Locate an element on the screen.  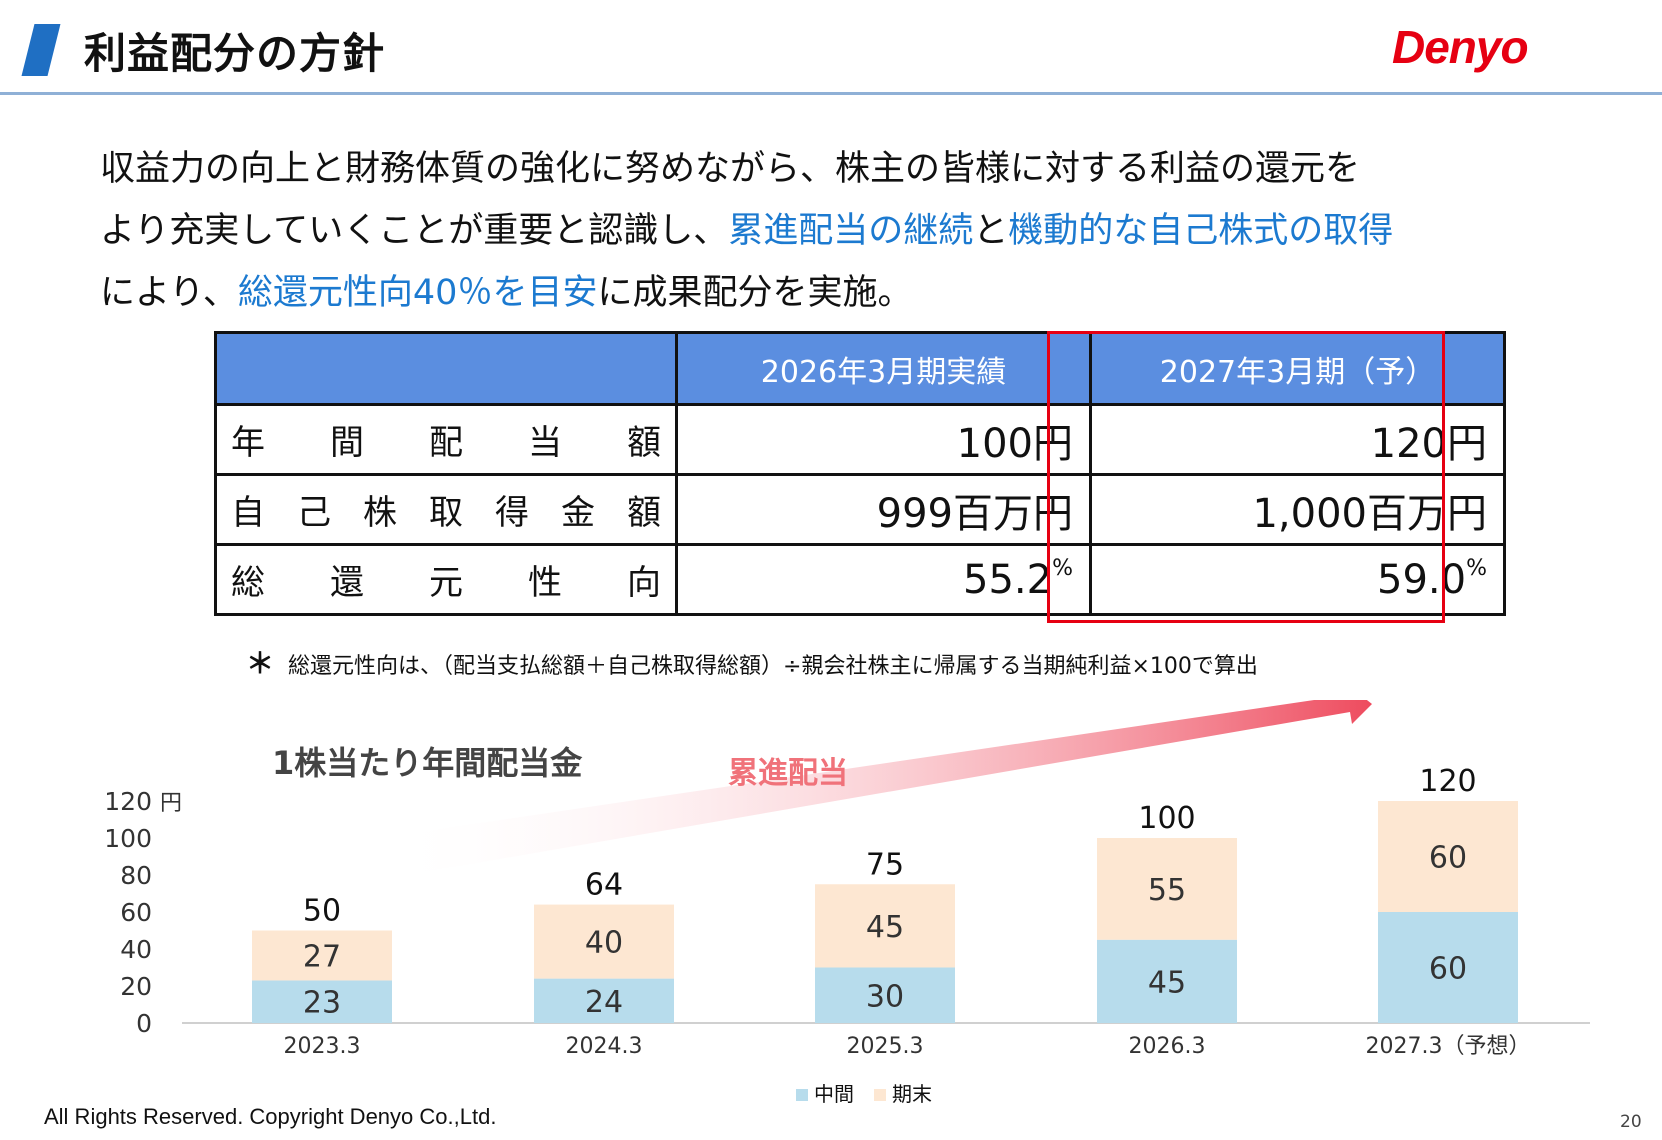
label-char: 還 is located at coordinates (347, 583).